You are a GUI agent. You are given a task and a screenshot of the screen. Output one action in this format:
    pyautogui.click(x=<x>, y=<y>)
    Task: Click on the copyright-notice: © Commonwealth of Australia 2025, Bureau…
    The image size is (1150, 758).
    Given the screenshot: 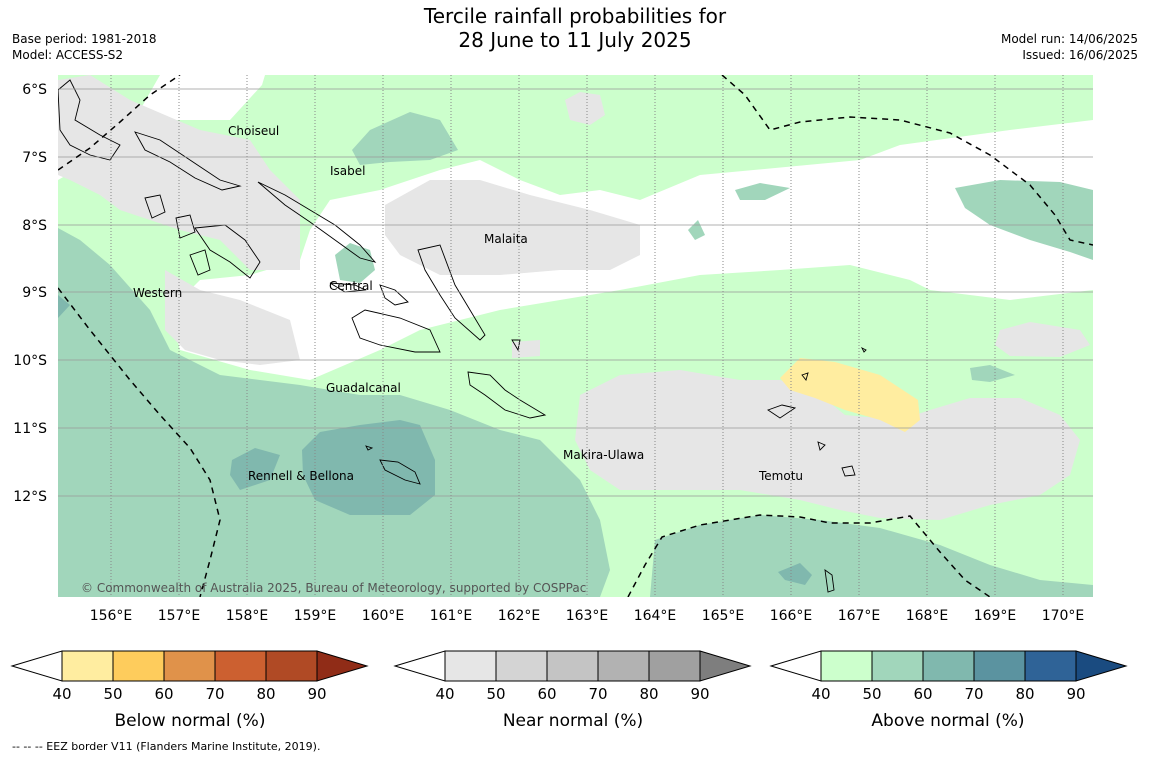 What is the action you would take?
    pyautogui.click(x=333, y=588)
    